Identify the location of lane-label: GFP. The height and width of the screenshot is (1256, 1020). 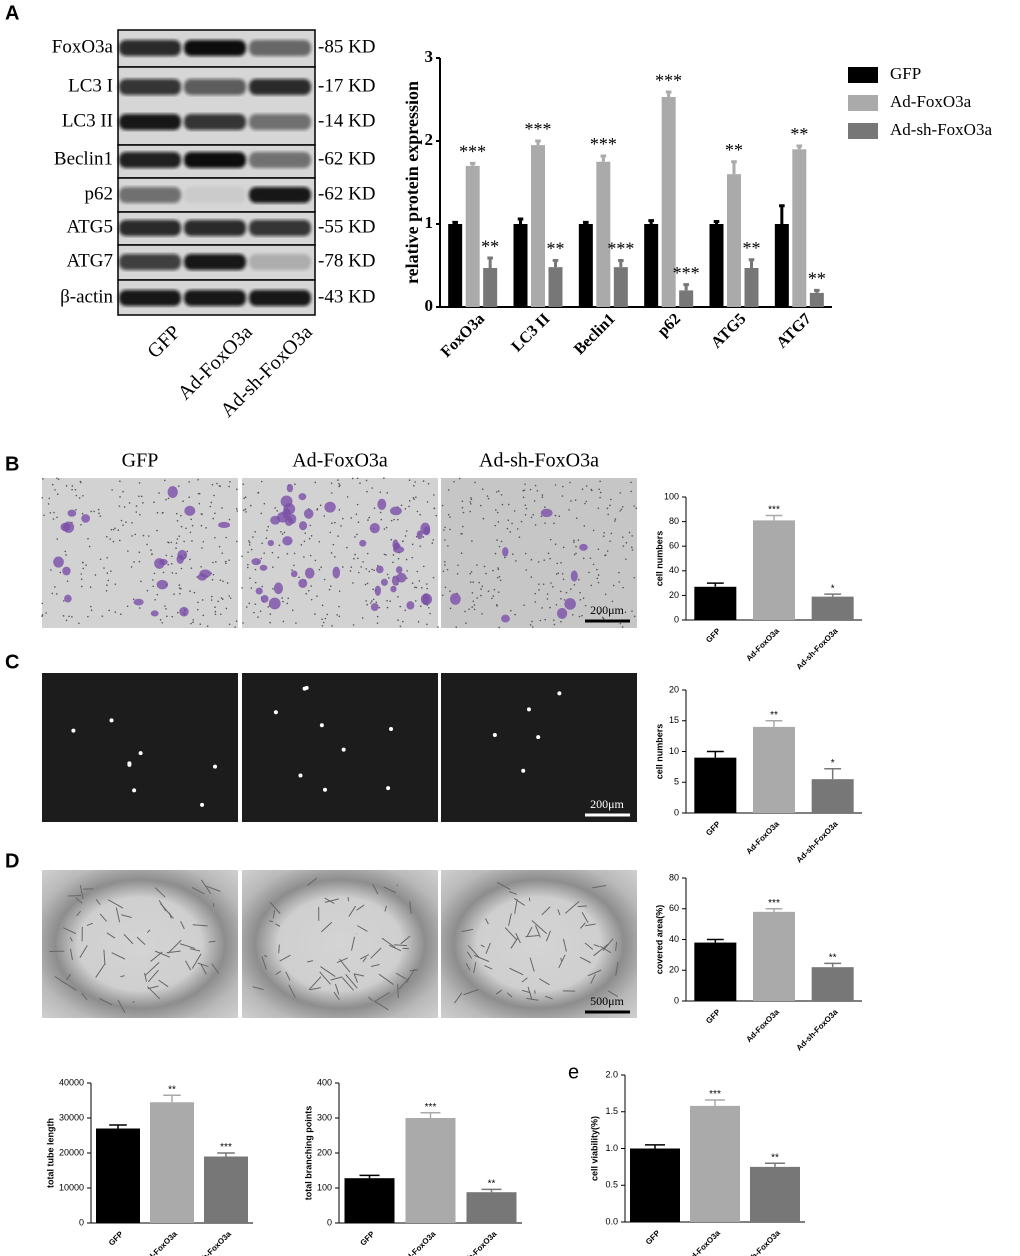
(164, 342).